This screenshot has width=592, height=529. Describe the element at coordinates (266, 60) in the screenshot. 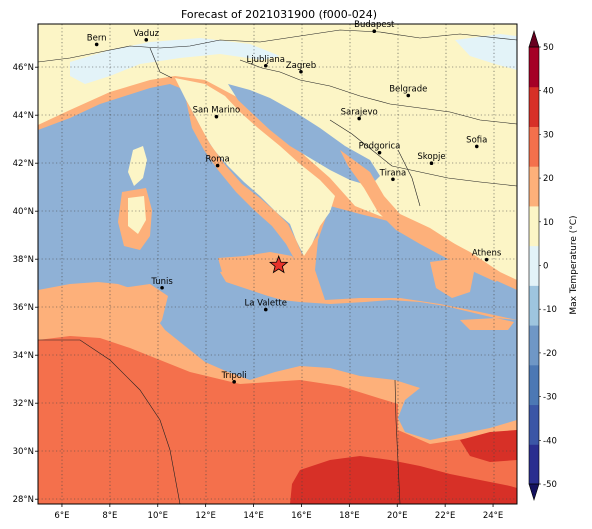

I see `city-label: Ljubljana` at that location.